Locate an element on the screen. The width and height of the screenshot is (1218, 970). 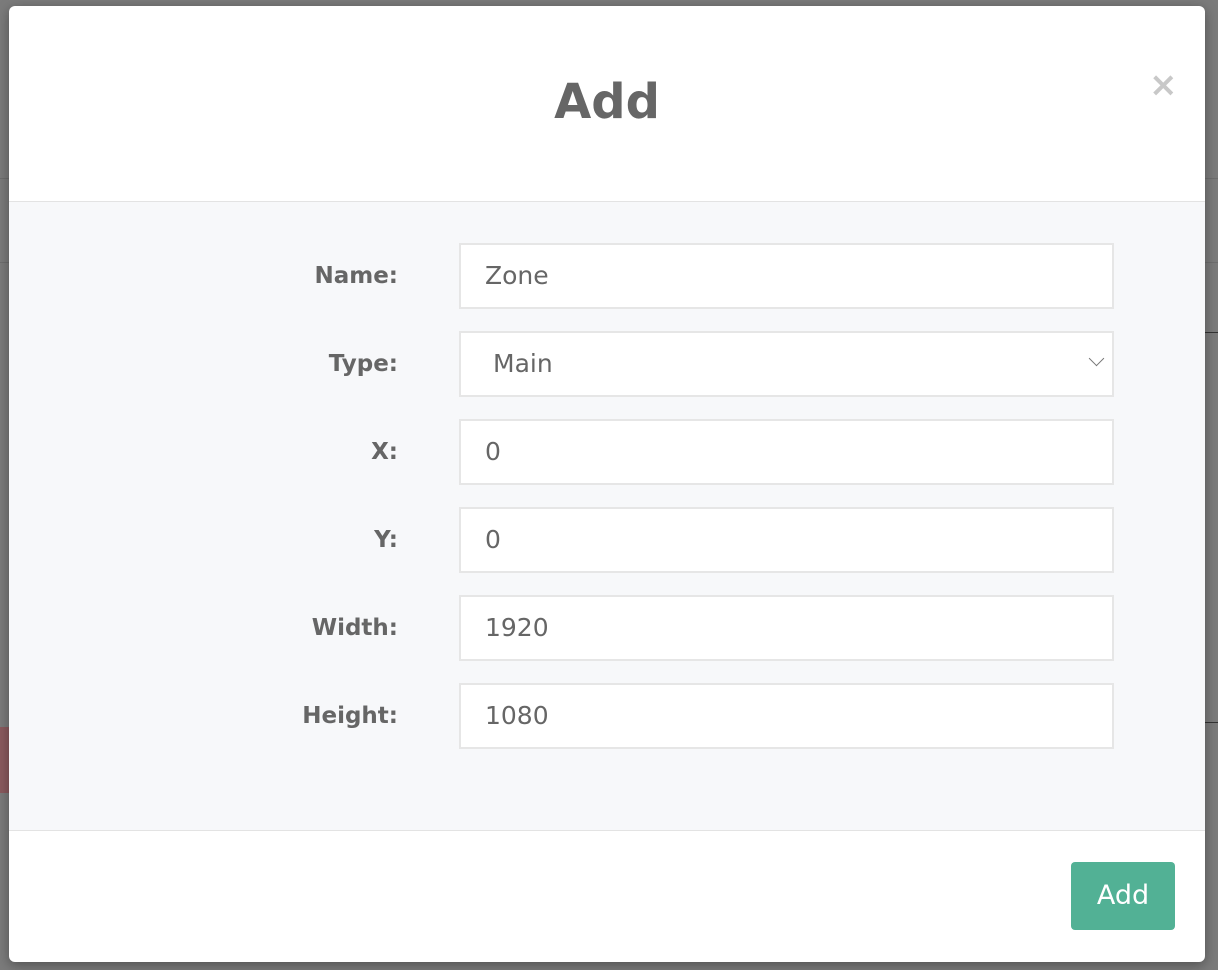
height-input: 1080 is located at coordinates (786, 716).